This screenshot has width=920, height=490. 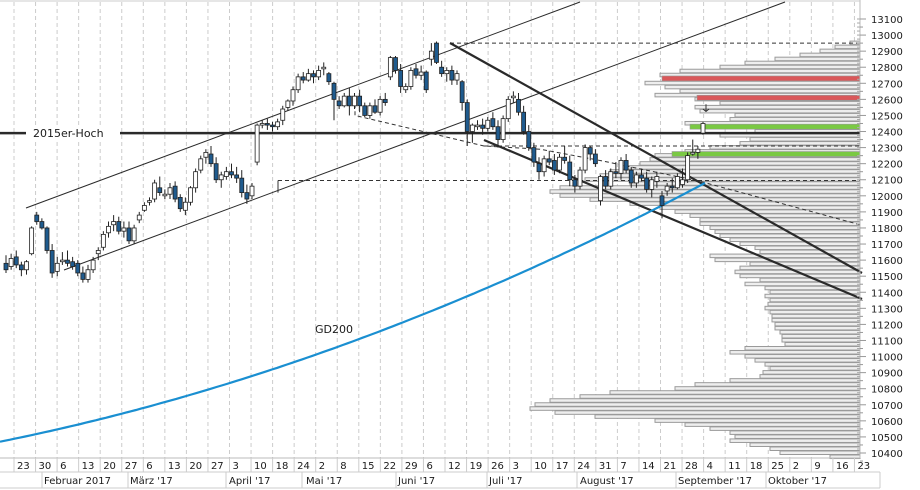 What do you see at coordinates (887, 52) in the screenshot?
I see `y-tick-label: 12900` at bounding box center [887, 52].